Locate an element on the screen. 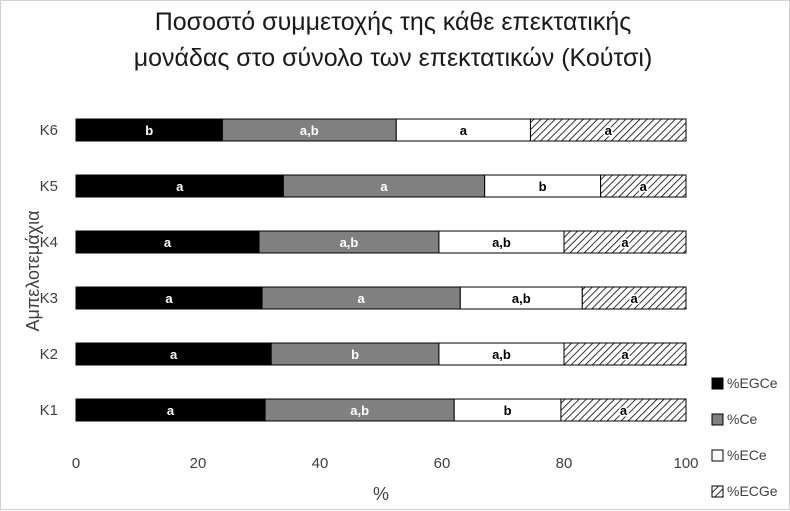 This screenshot has height=511, width=790. y-axis-title: Αμπελοτεμάχια is located at coordinates (33, 270).